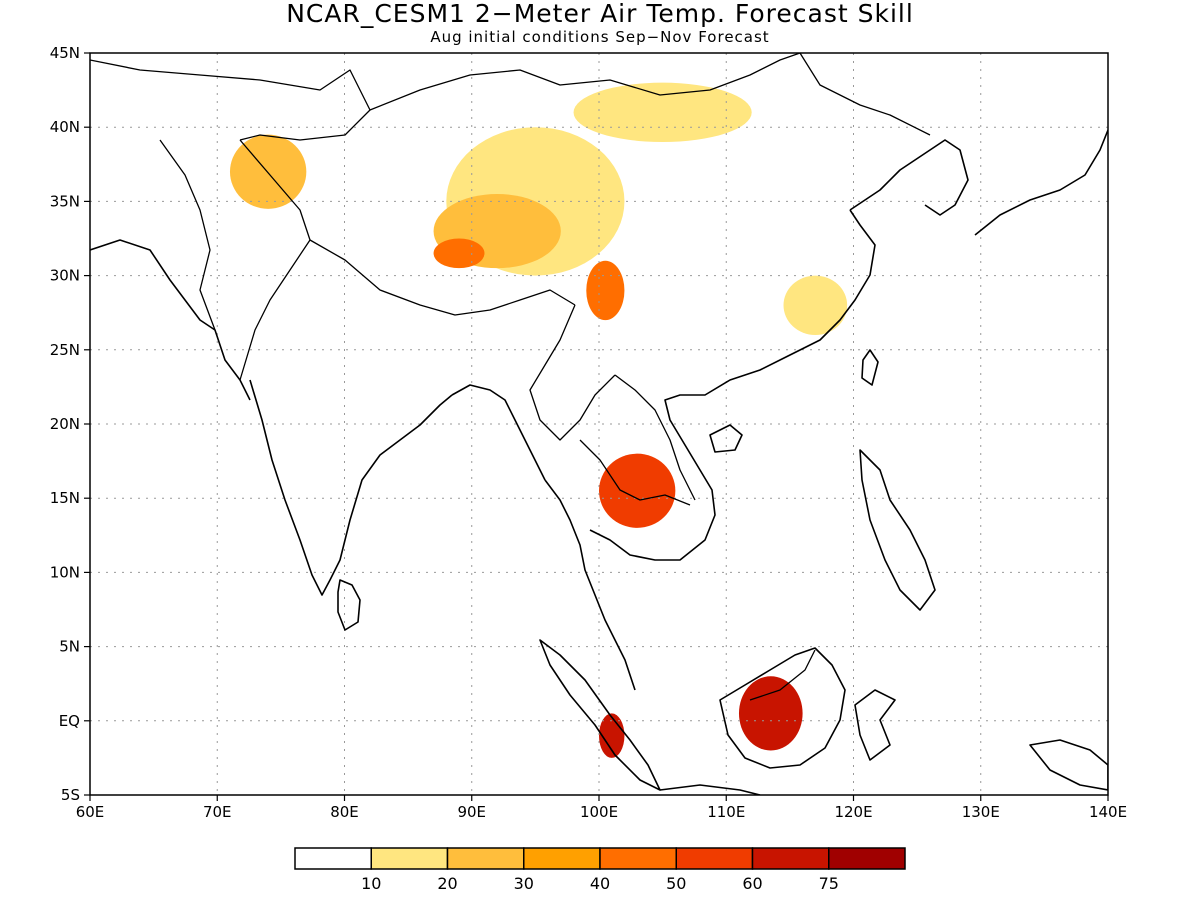  I want to click on colorbar: 10 20 30 40 50 60 75, so click(600, 870).